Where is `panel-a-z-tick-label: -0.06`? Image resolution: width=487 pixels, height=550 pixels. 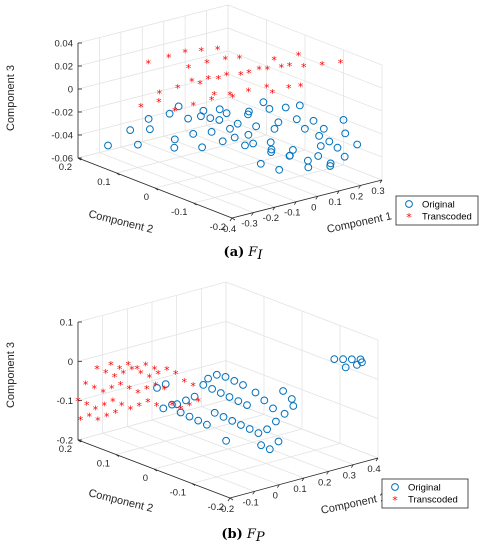 panel-a-z-tick-label: -0.06 is located at coordinates (62, 159).